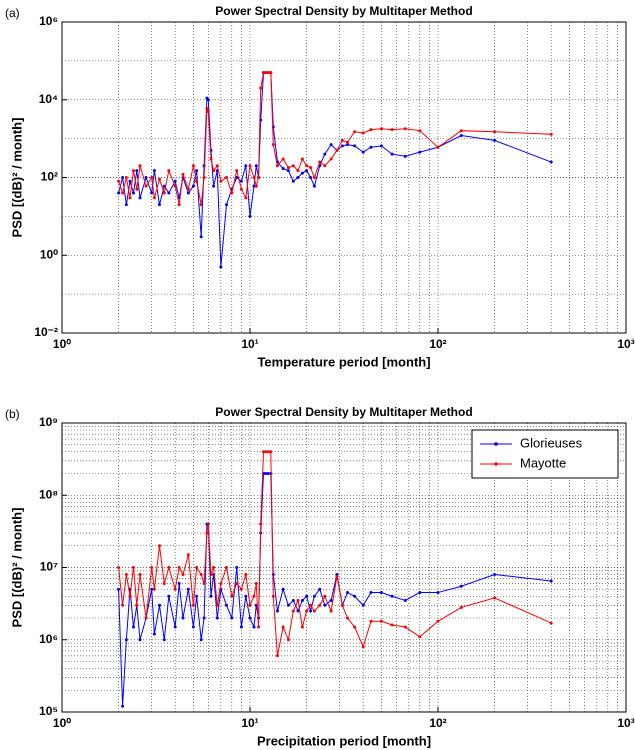 This screenshot has width=635, height=750. Describe the element at coordinates (48, 711) in the screenshot. I see `y-tick-label: 10⁵` at that location.